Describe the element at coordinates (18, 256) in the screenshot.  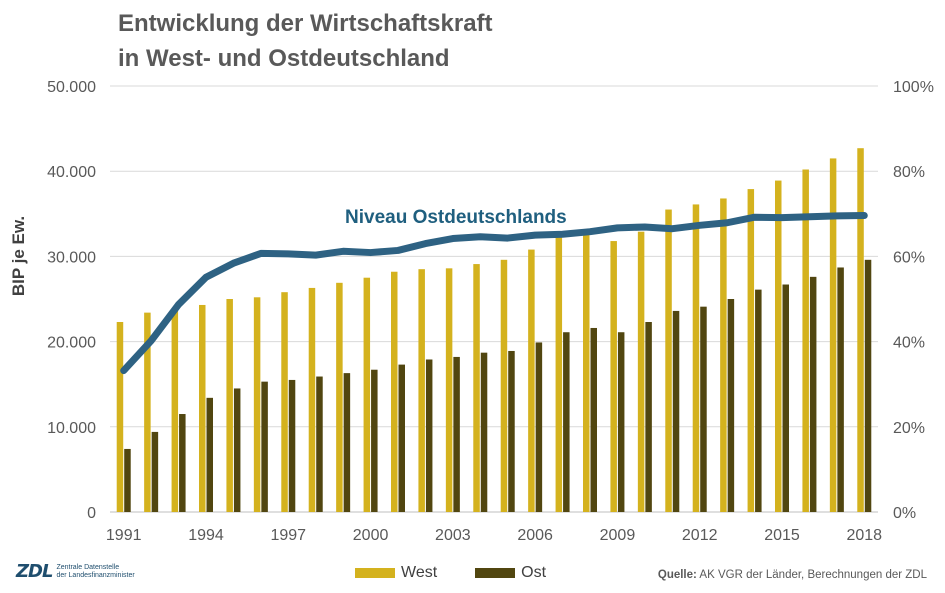
I see `y-axis-title: BIP je Ew.` at that location.